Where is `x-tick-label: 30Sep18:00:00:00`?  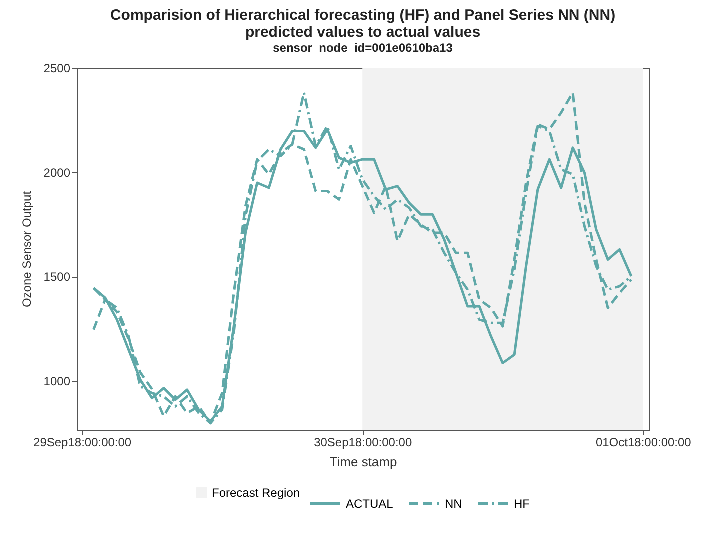 x-tick-label: 30Sep18:00:00:00 is located at coordinates (363, 443).